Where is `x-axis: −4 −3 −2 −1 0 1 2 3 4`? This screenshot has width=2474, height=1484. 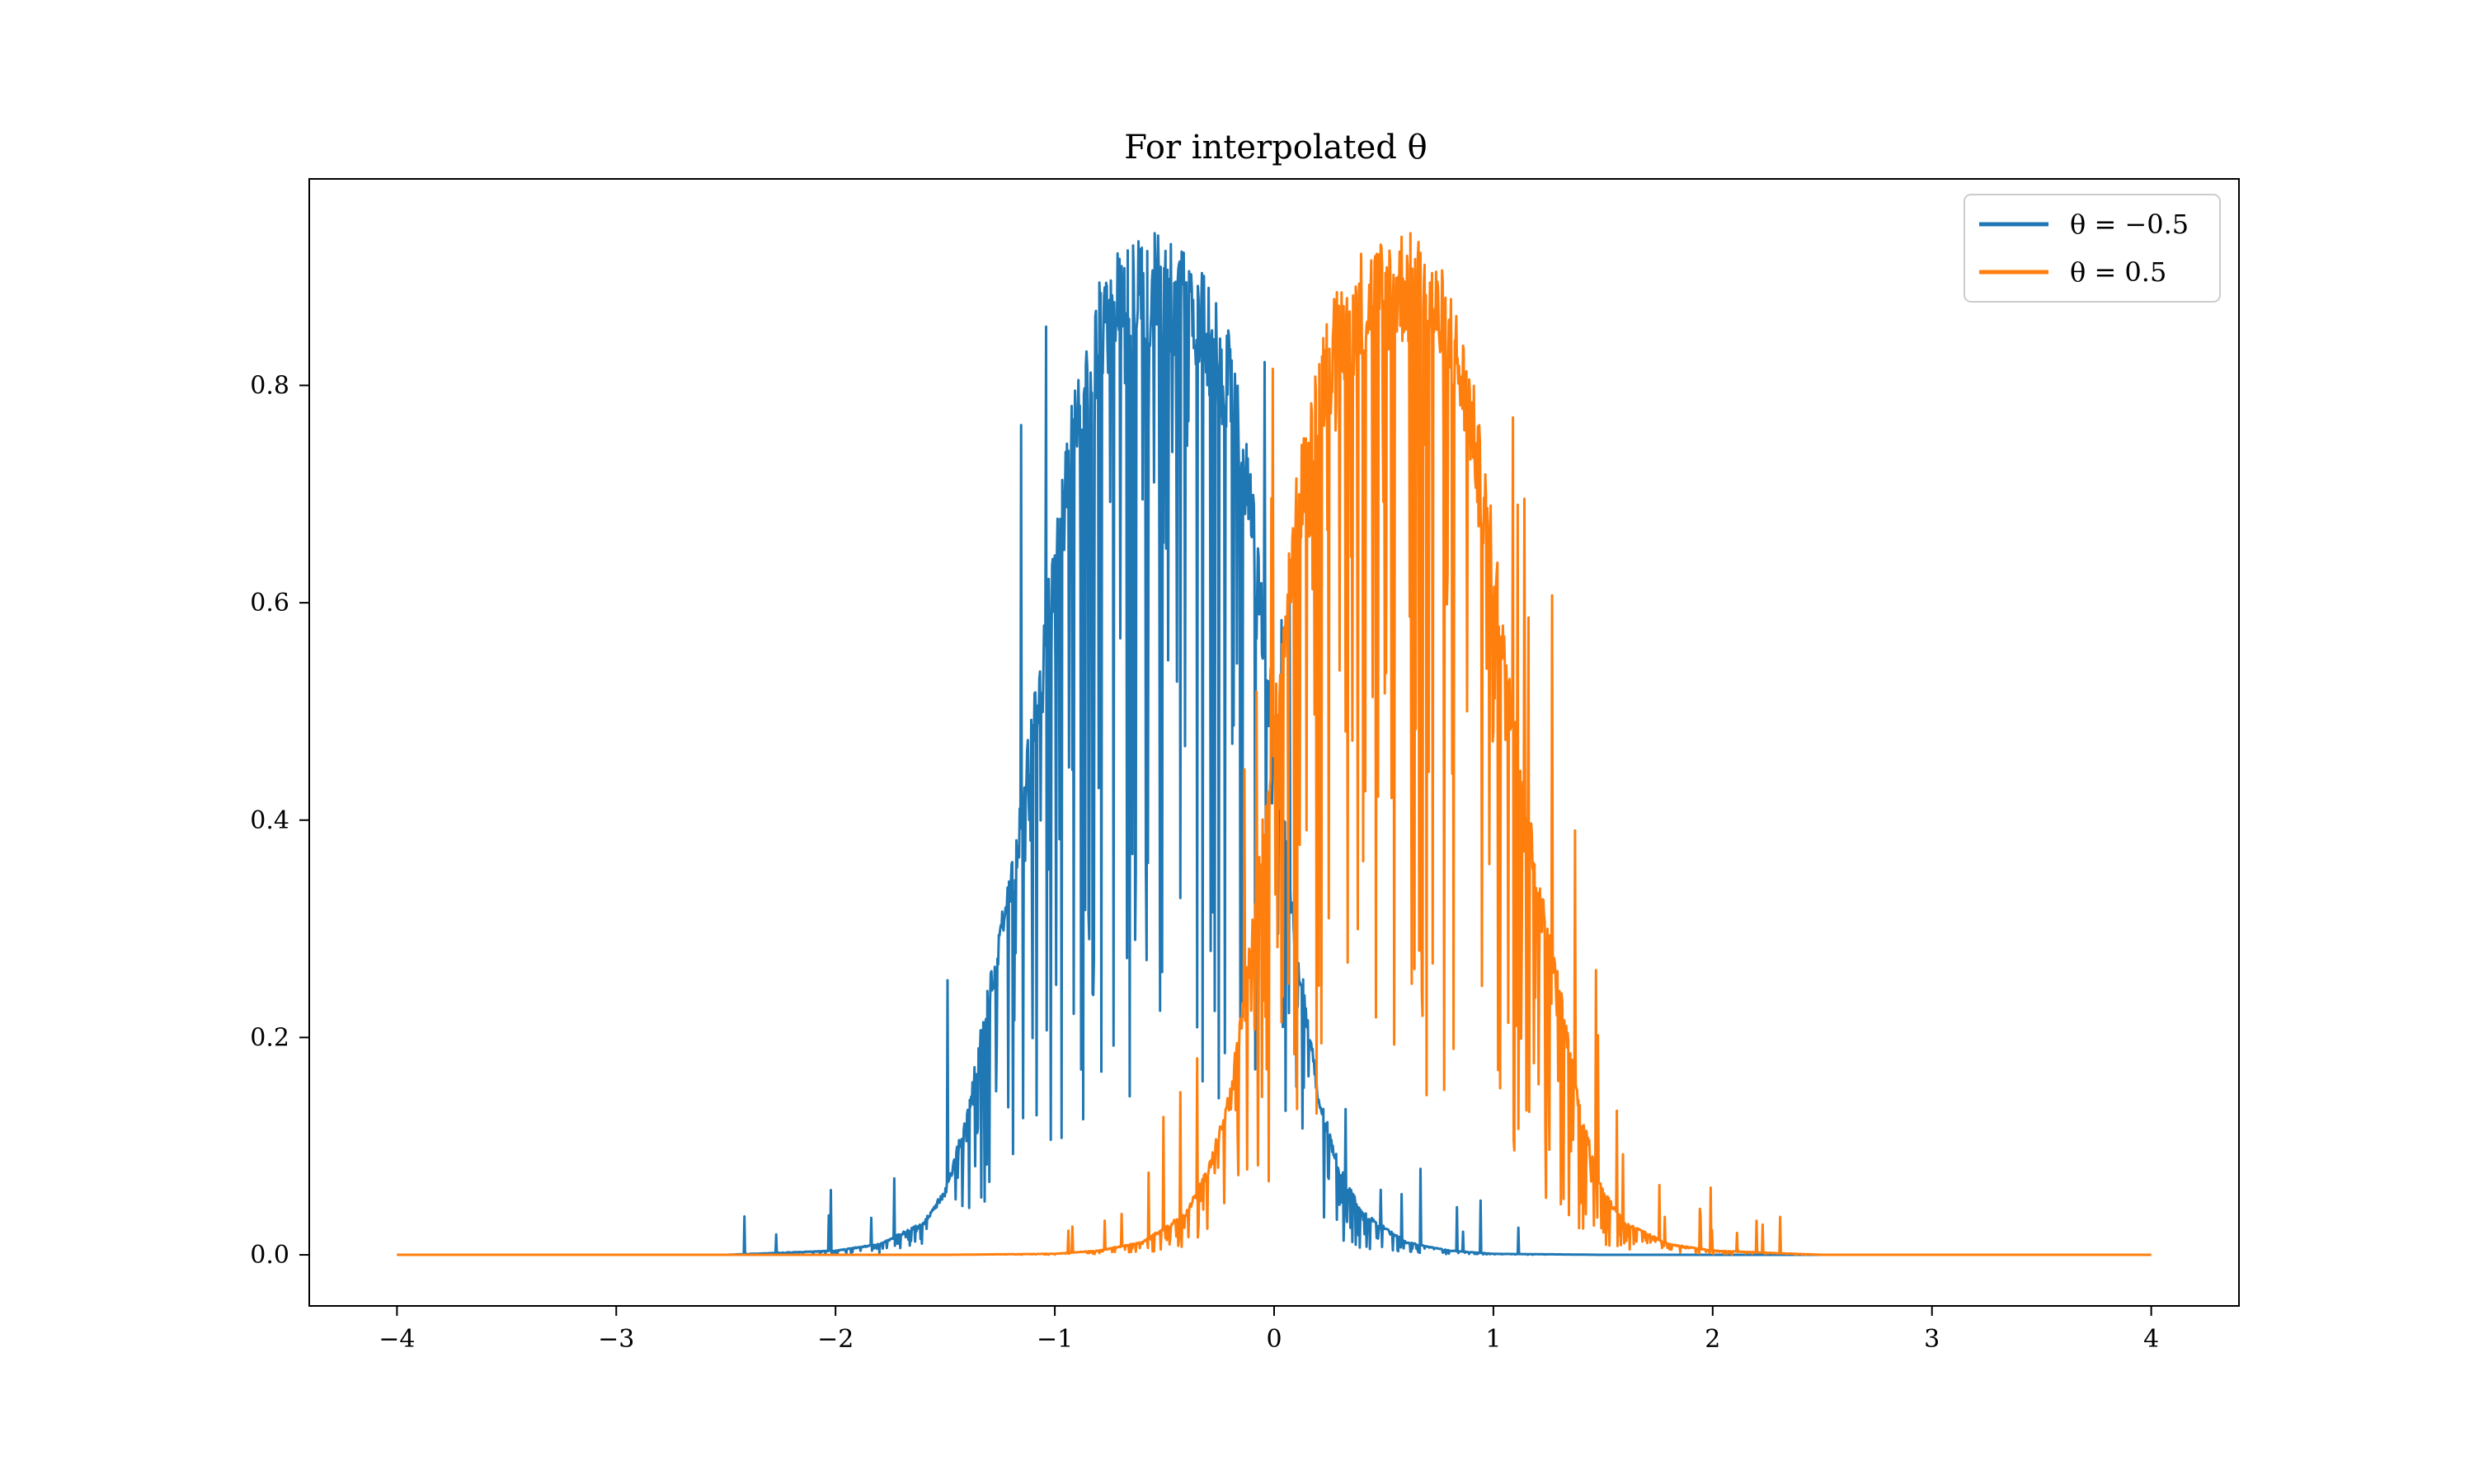
x-axis: −4 −3 −2 −1 0 1 2 3 4 is located at coordinates (1269, 1330).